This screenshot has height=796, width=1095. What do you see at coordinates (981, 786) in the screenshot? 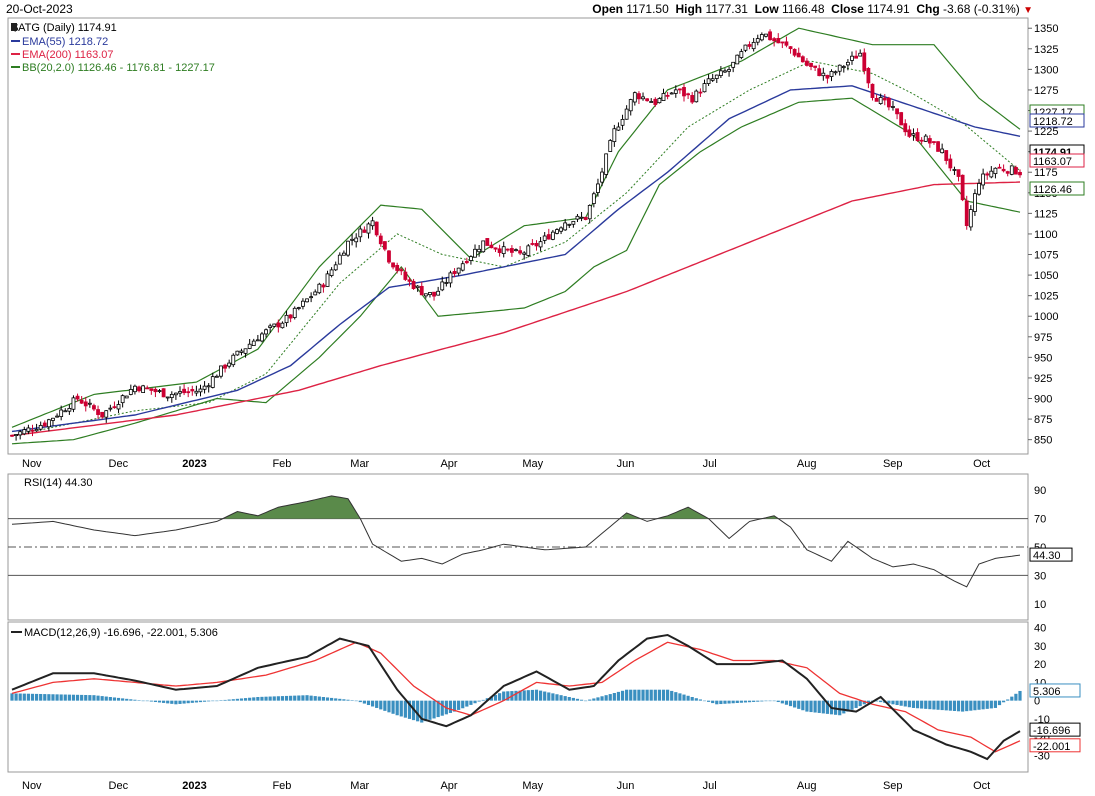
I see `x-axis-bottom-label: Oct` at bounding box center [981, 786].